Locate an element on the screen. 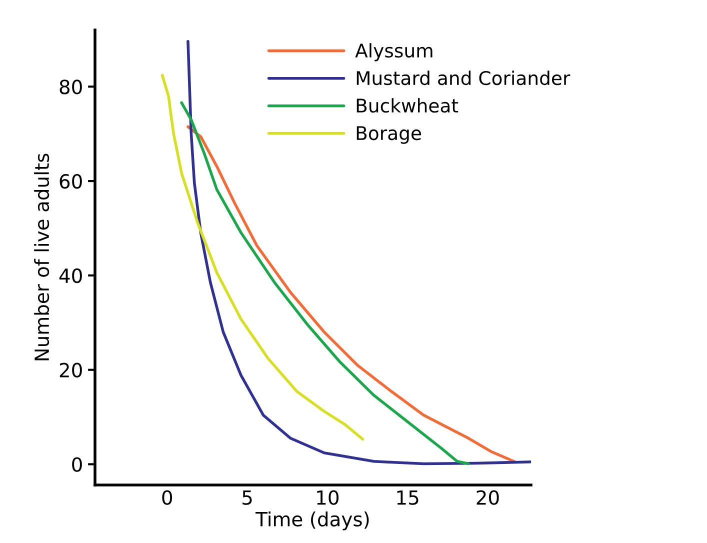 The height and width of the screenshot is (543, 707). y-tick-label: 40 is located at coordinates (70, 276).